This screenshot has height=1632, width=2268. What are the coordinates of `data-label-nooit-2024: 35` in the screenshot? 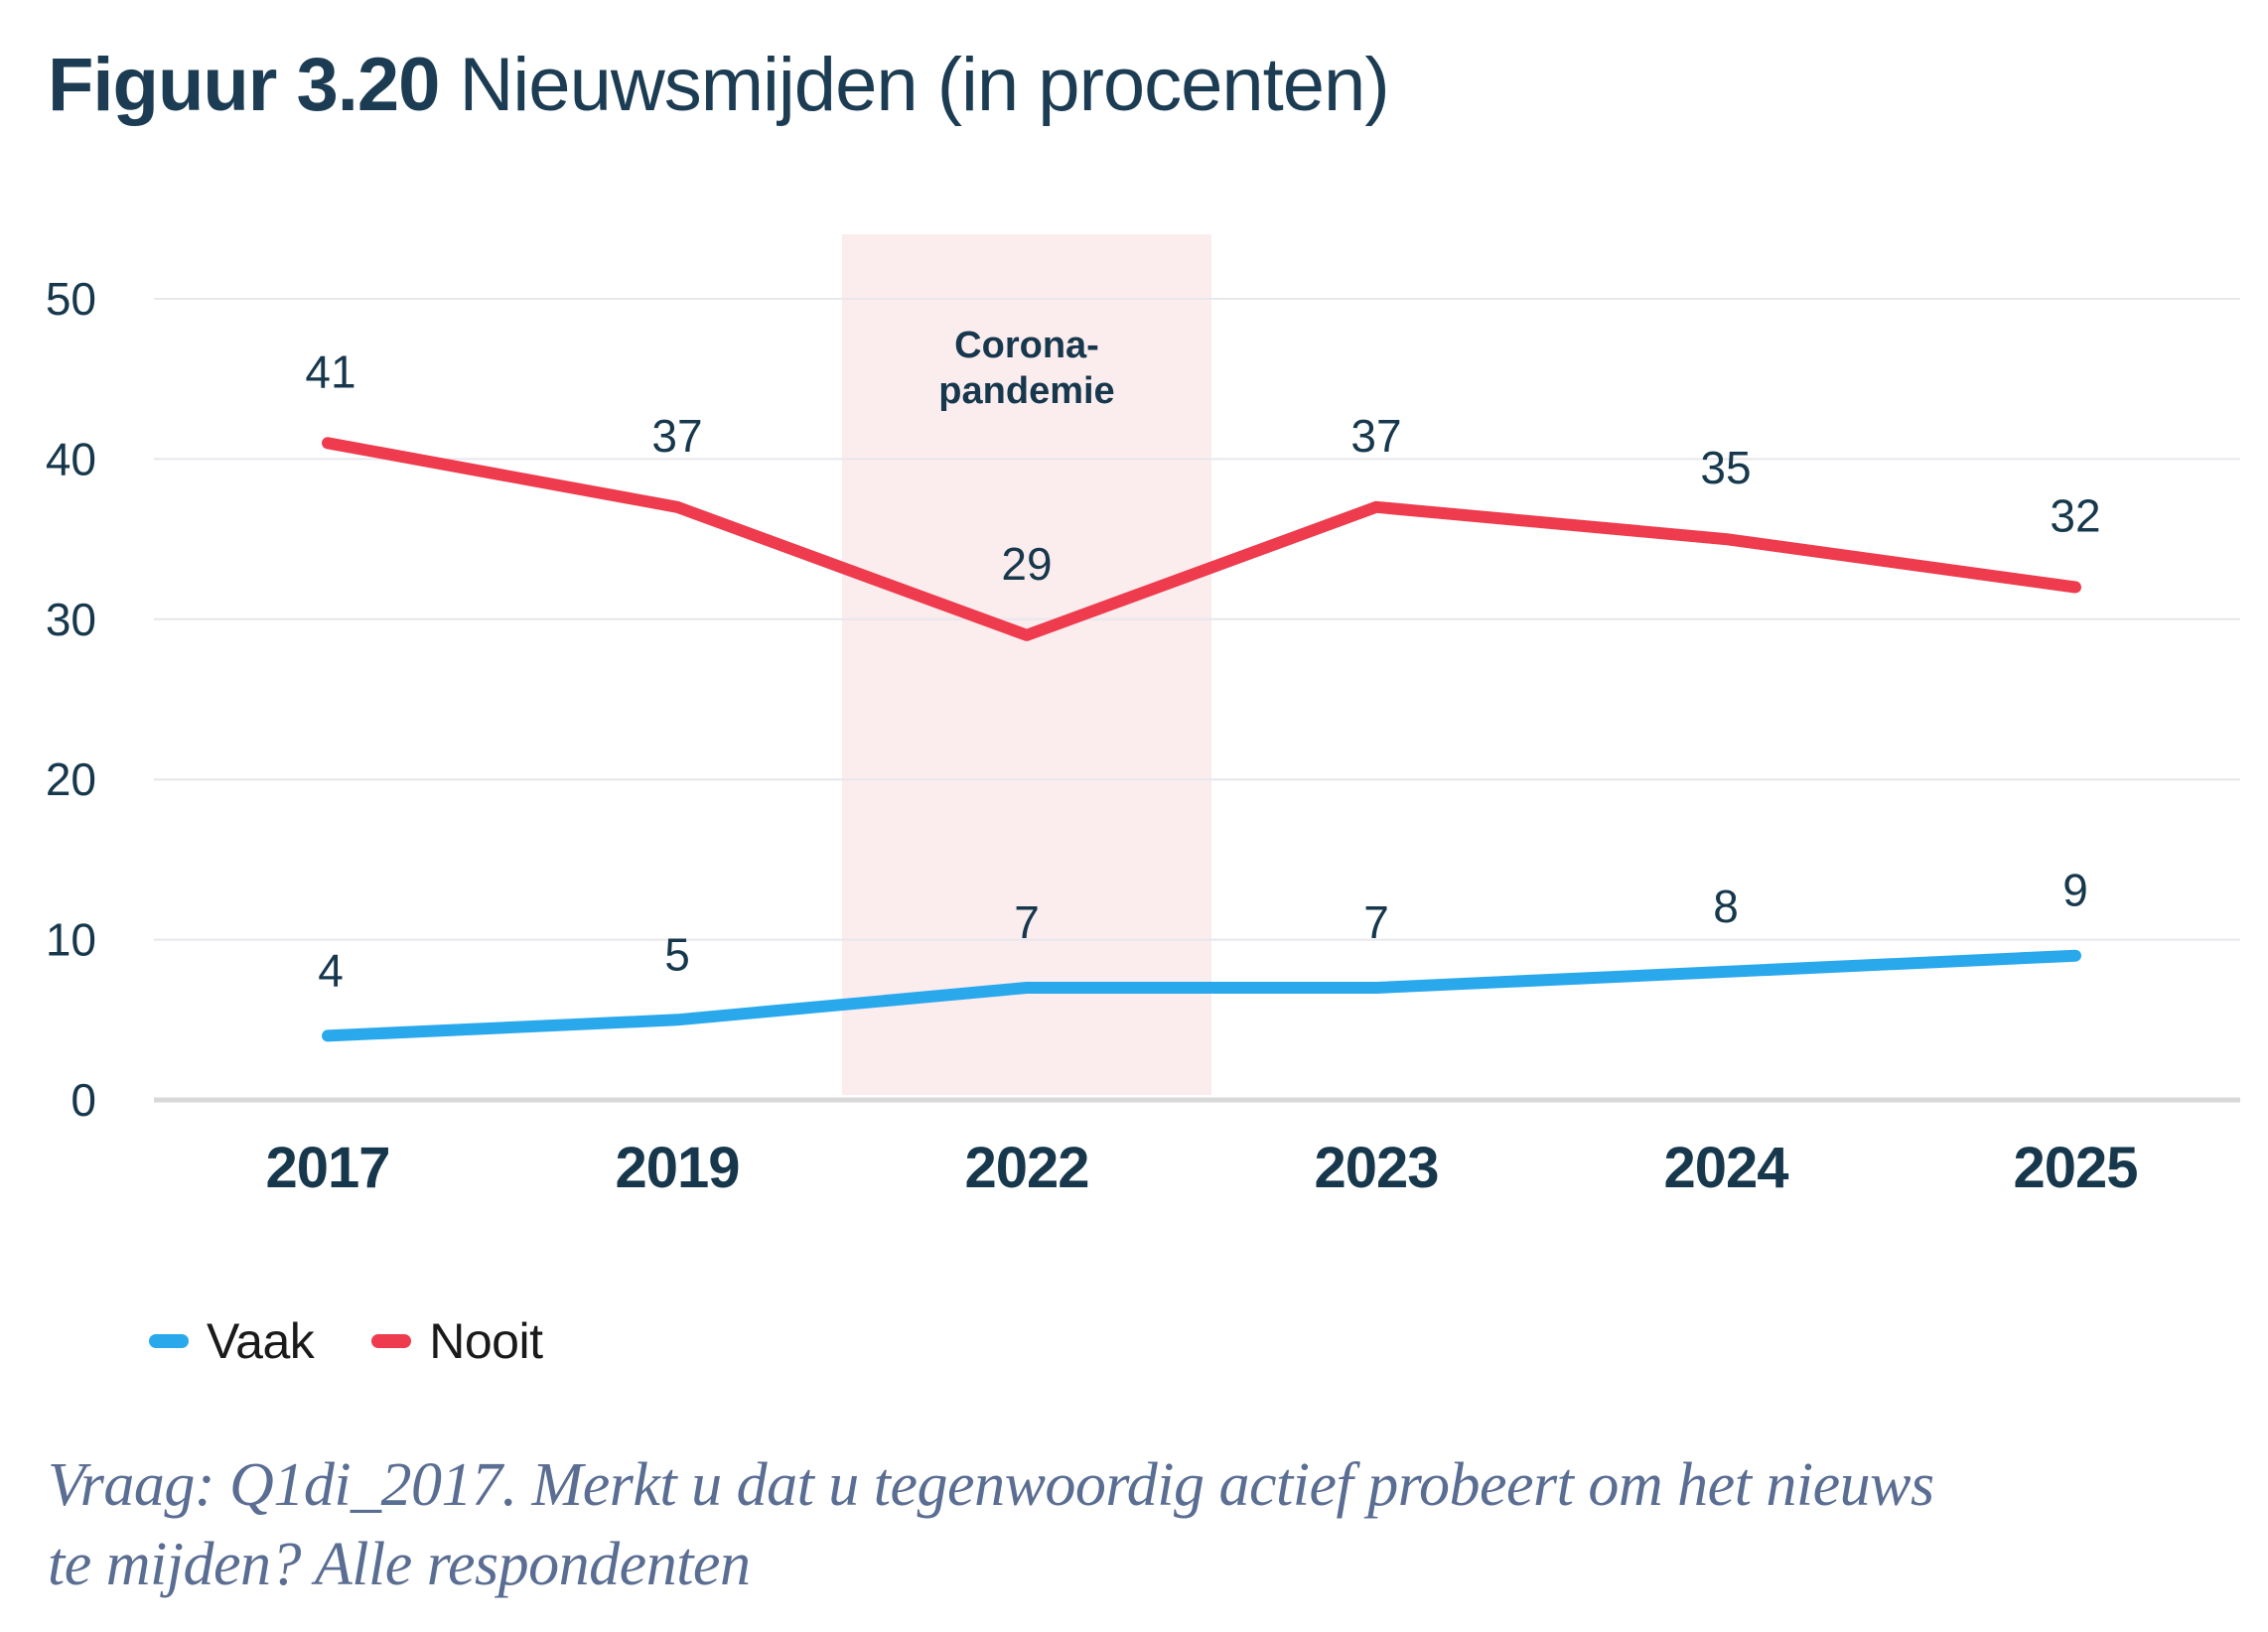 It's located at (1725, 467).